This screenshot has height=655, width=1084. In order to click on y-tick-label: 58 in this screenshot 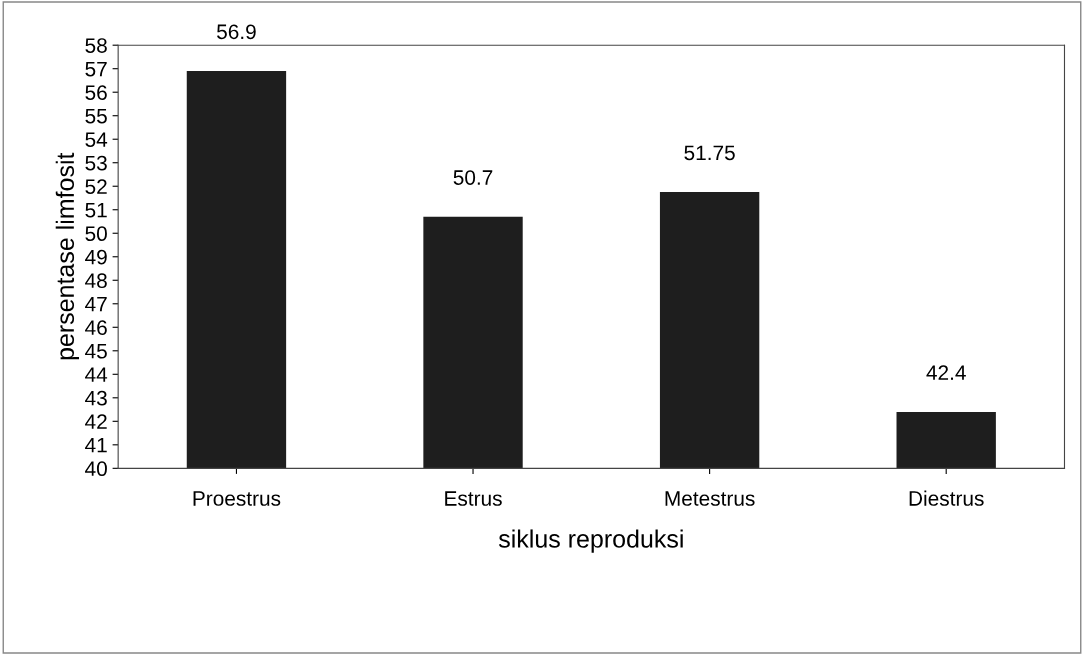, I will do `click(96, 45)`.